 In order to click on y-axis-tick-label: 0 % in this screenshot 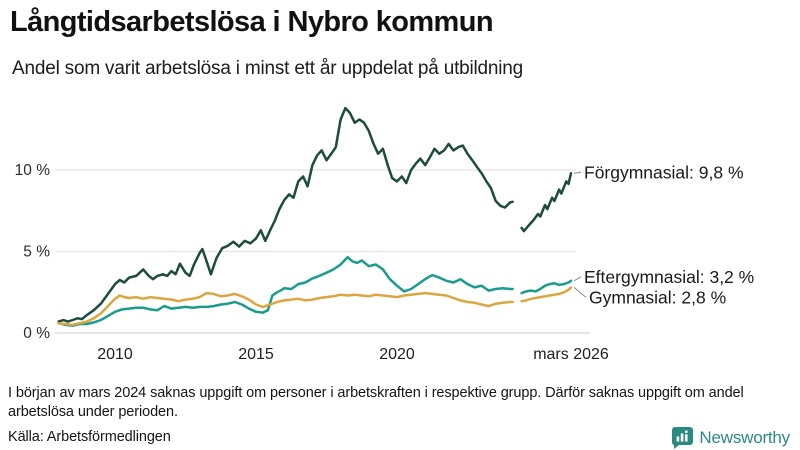, I will do `click(36, 333)`.